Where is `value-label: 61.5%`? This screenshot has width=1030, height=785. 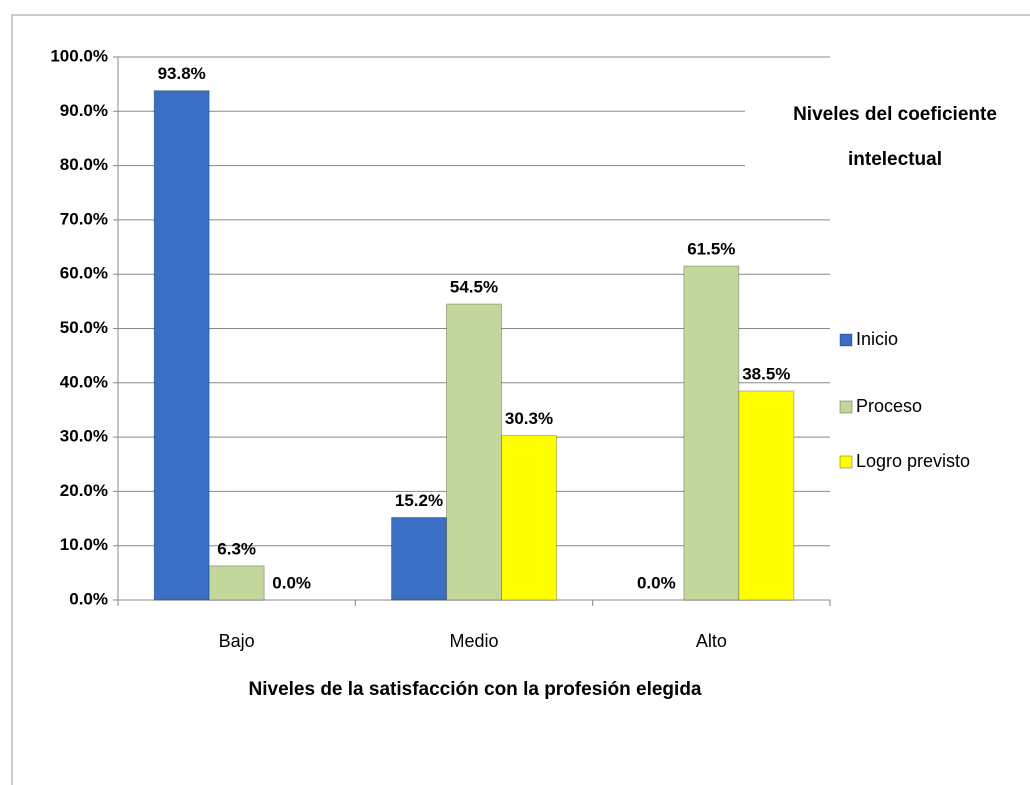 value-label: 61.5% is located at coordinates (711, 249).